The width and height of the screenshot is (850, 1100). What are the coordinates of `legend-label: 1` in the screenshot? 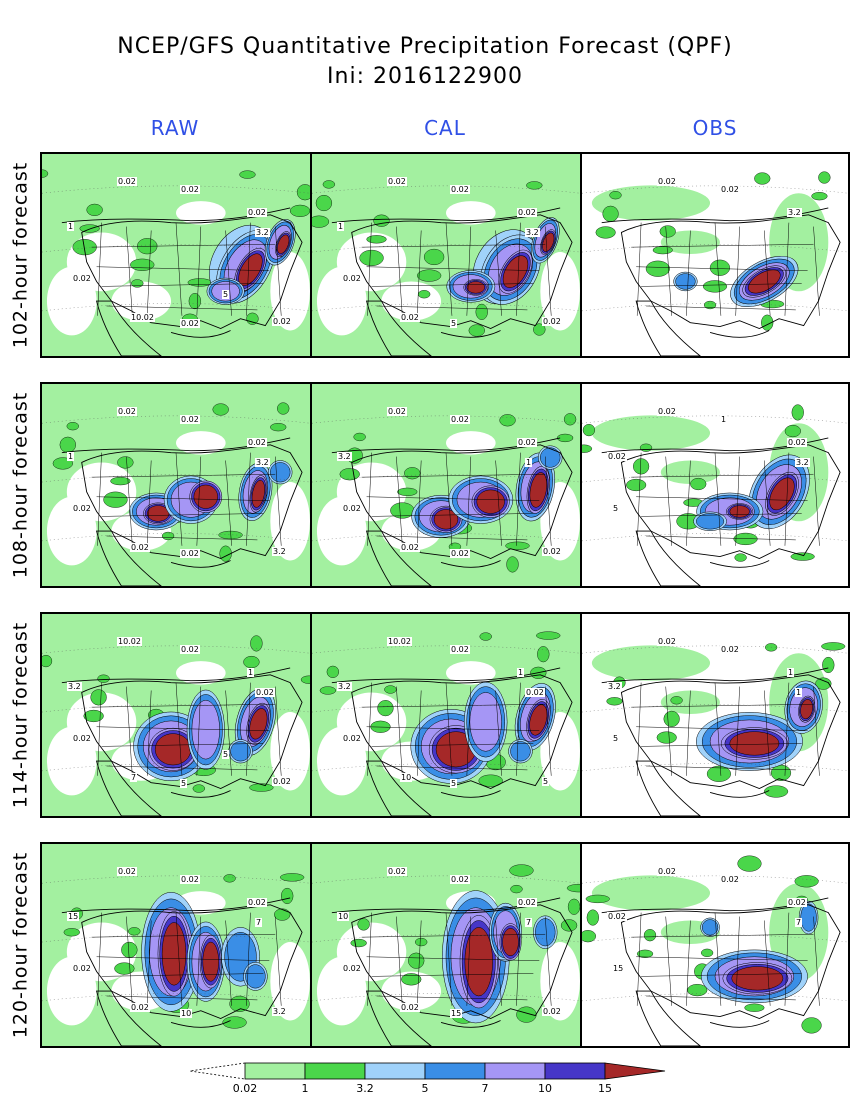 It's located at (305, 1088).